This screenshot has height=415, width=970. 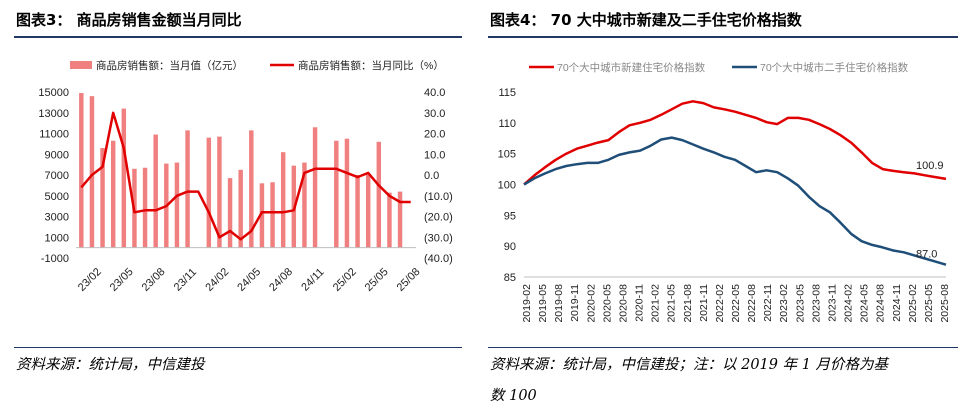 I want to click on x-tick-label: 25/05, so click(x=377, y=280).